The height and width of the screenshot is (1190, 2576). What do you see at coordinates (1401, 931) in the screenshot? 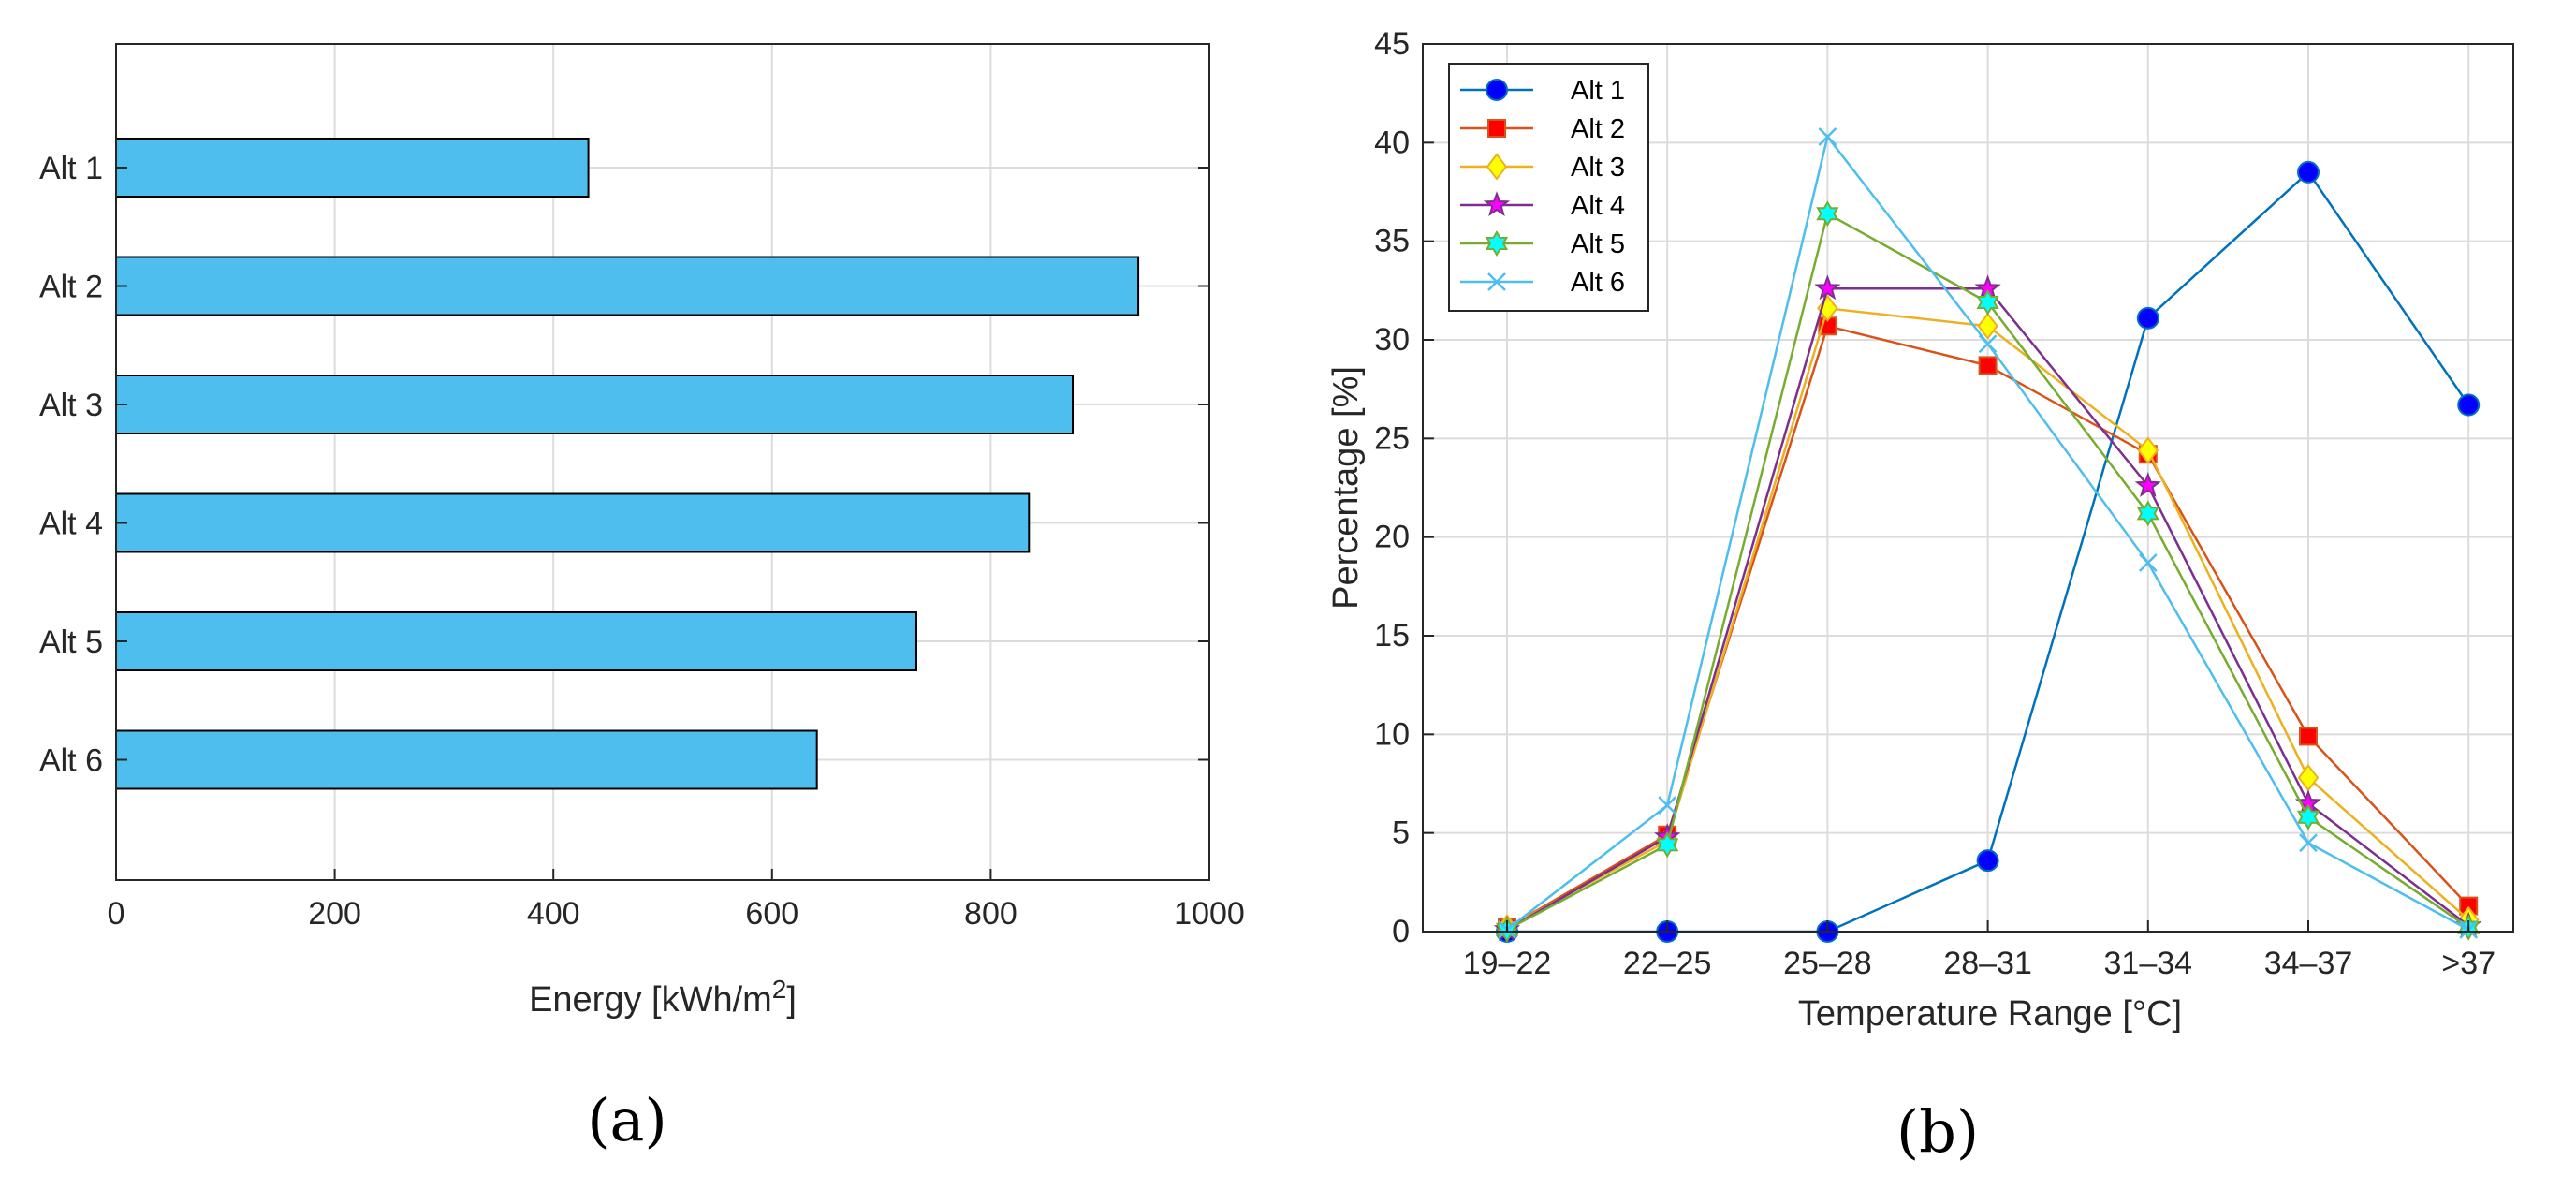
I see `line-chart-ytick-label: 0` at bounding box center [1401, 931].